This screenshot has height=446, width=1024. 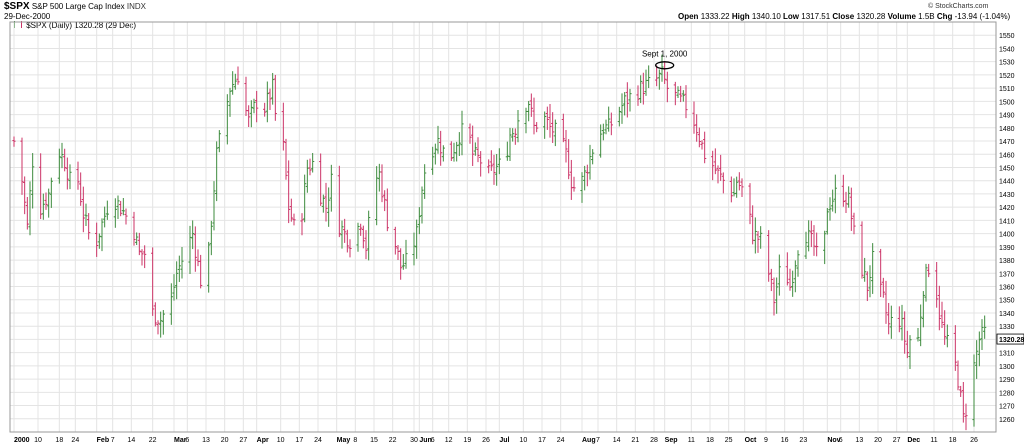 I want to click on y-tick-label: 1380, so click(x=1007, y=261).